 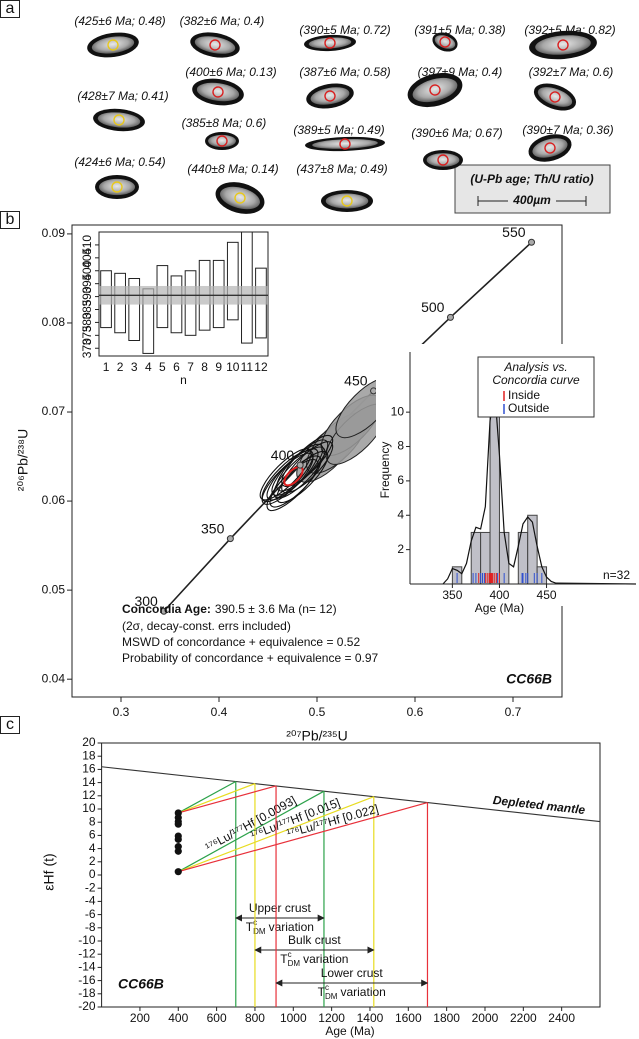 What do you see at coordinates (400, 446) in the screenshot?
I see `y-tick-label: 8` at bounding box center [400, 446].